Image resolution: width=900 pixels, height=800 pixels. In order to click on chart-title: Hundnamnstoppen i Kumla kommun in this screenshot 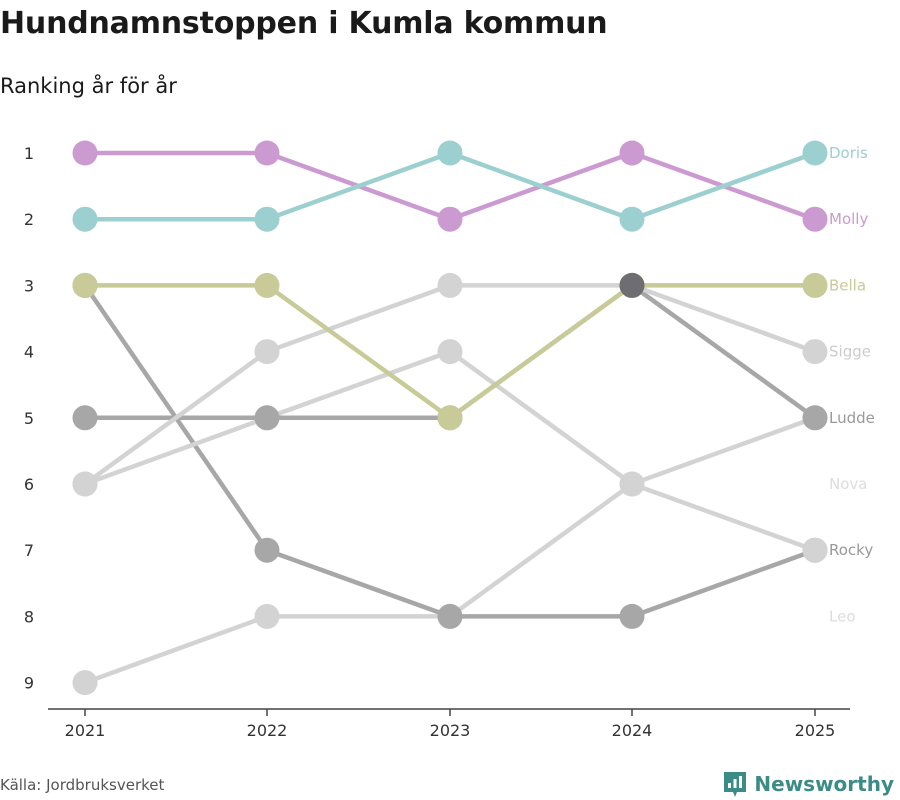, I will do `click(304, 23)`.